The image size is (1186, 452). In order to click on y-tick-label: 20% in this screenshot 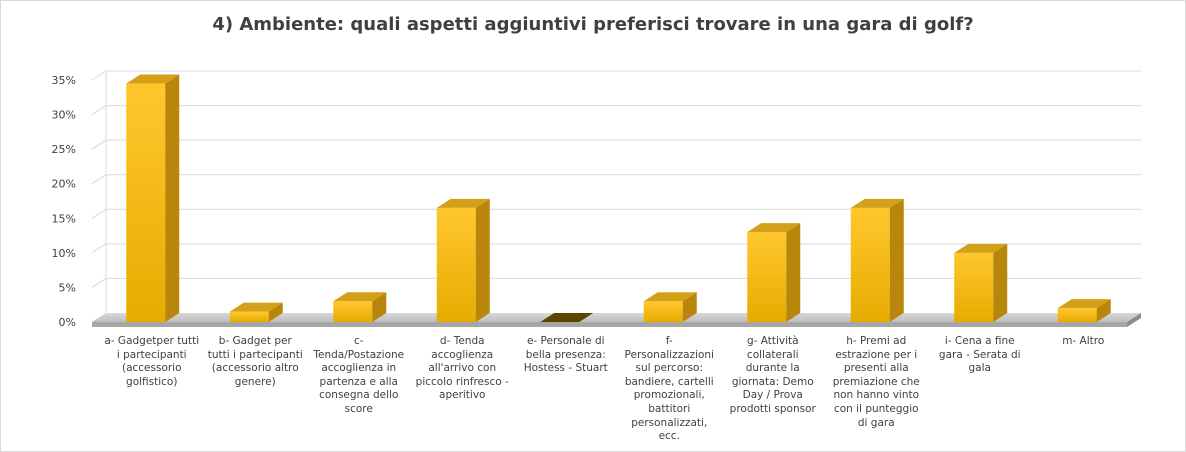, I will do `click(64, 184)`.